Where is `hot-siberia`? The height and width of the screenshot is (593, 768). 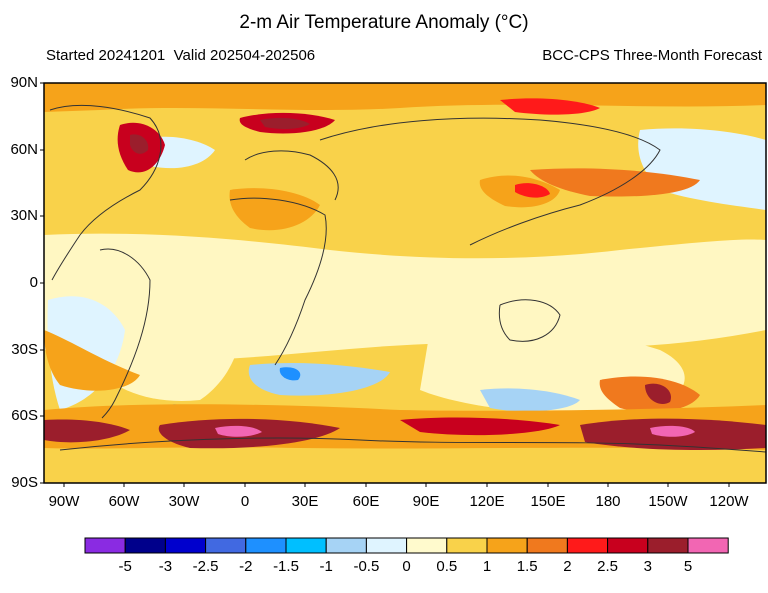
hot-siberia is located at coordinates (550, 106).